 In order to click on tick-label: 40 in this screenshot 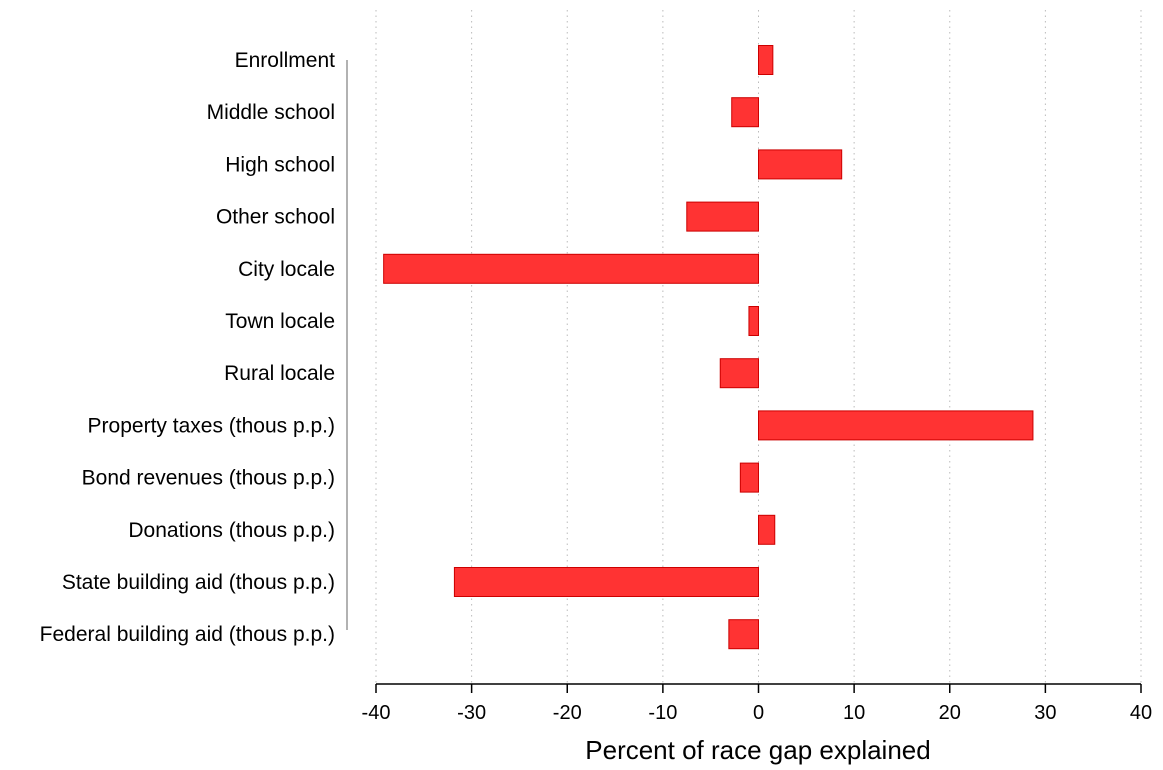, I will do `click(1141, 713)`.